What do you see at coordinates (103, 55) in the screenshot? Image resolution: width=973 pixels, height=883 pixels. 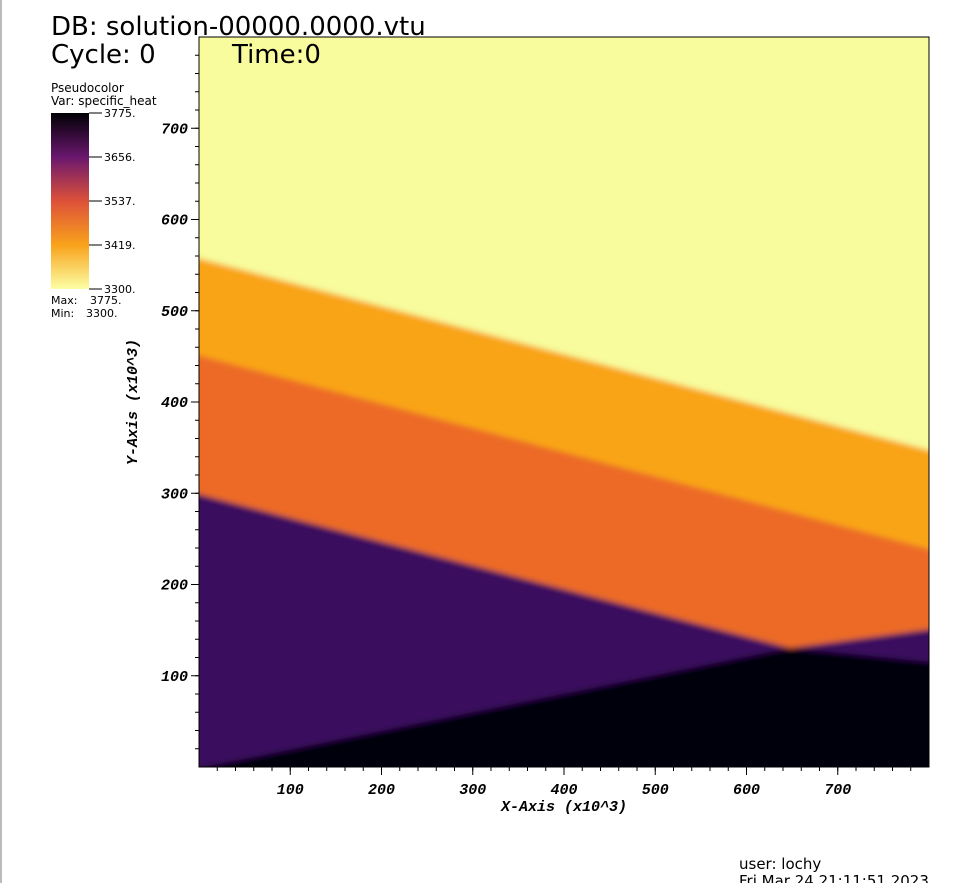 I see `cycle: Cycle: 0` at bounding box center [103, 55].